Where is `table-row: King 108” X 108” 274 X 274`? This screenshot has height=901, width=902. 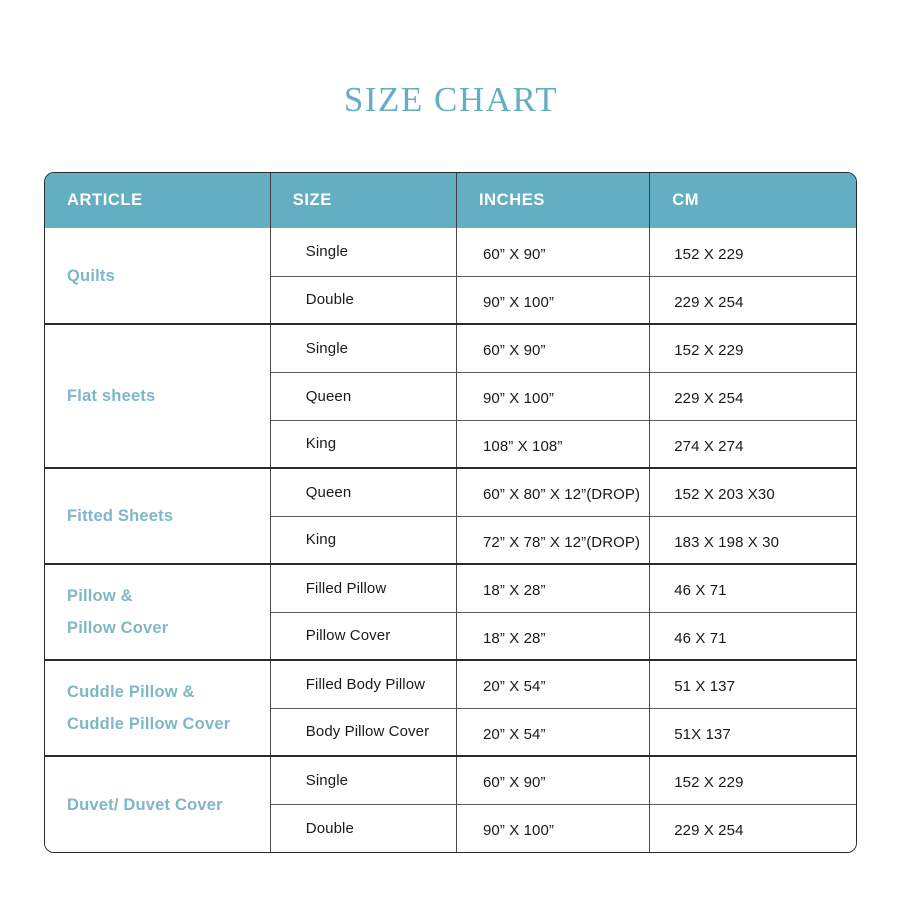 table-row: King 108” X 108” 274 X 274 is located at coordinates (450, 443).